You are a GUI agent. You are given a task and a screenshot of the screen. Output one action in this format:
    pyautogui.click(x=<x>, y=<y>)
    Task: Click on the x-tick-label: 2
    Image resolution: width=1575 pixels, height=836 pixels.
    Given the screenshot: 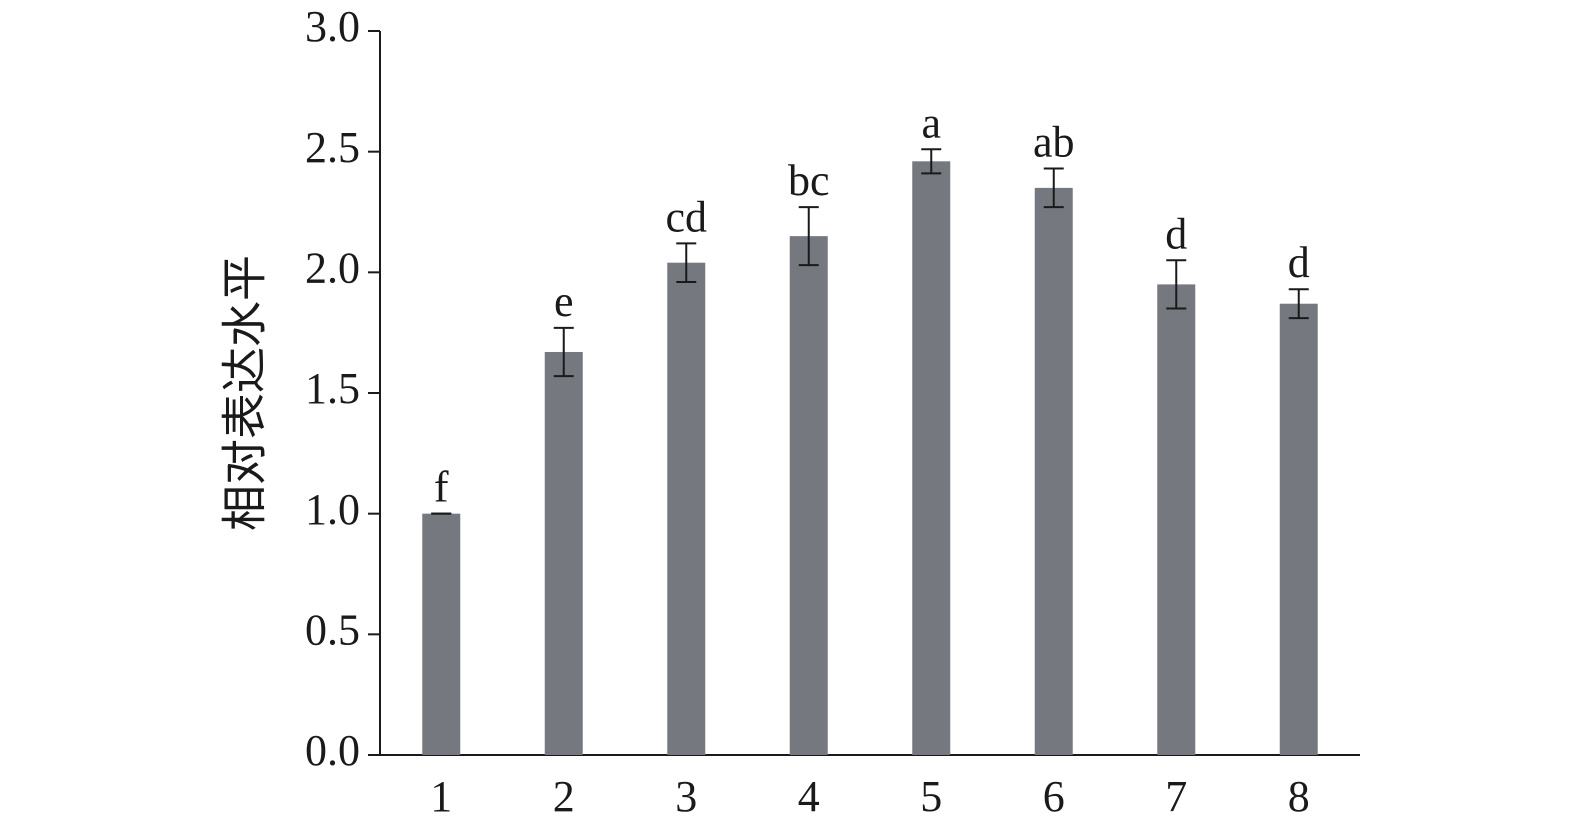 What is the action you would take?
    pyautogui.click(x=564, y=796)
    